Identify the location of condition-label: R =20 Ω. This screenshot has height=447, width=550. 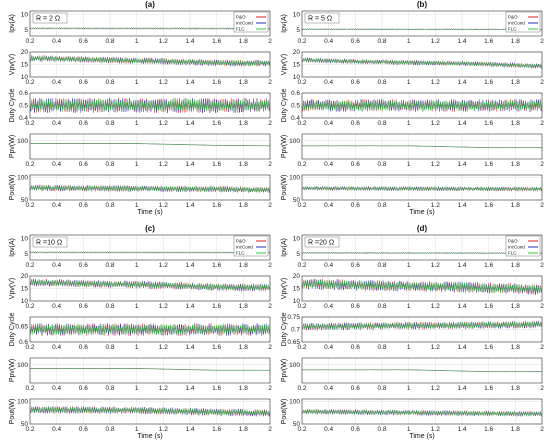
(321, 243).